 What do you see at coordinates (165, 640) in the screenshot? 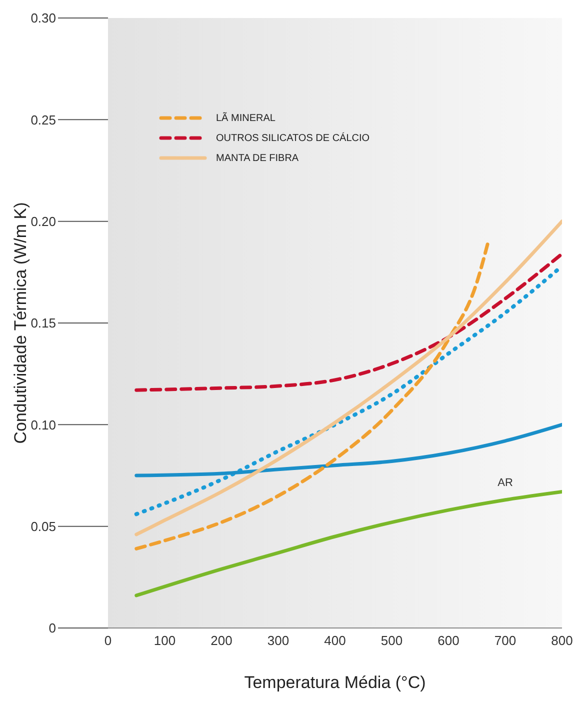
I see `x-tick-label: 100` at bounding box center [165, 640].